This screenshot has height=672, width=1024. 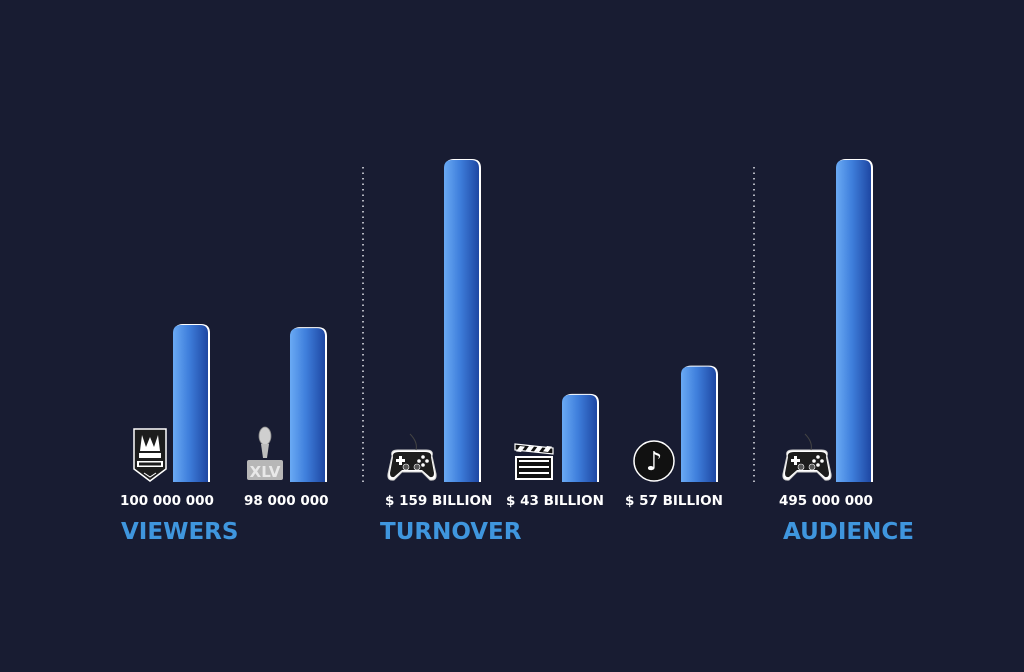 I want to click on category-label-turnover: TURNOVER, so click(x=451, y=532).